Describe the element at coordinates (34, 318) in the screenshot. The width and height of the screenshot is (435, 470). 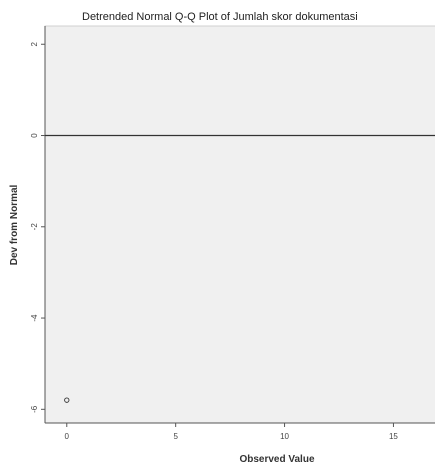
I see `y-tick-label: -4` at that location.